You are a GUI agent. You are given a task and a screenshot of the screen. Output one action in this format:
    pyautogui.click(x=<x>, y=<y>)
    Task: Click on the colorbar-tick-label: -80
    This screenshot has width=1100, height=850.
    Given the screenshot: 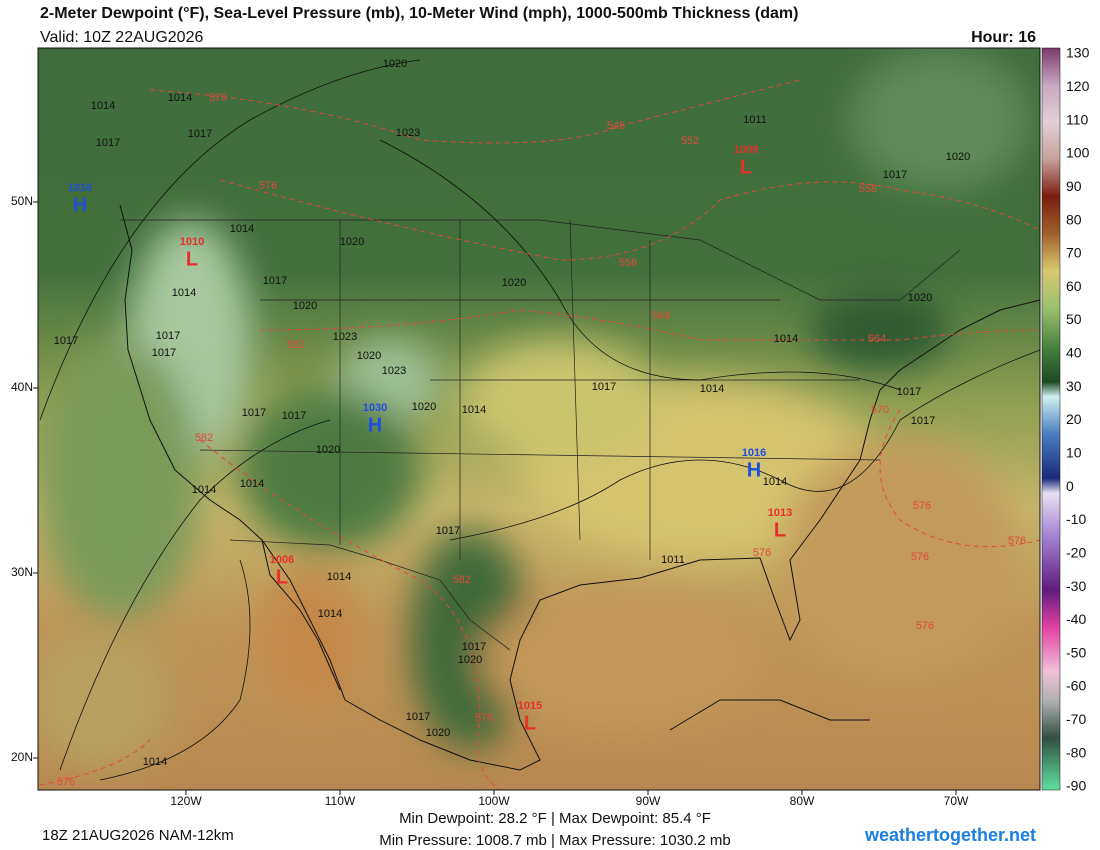 What is the action you would take?
    pyautogui.click(x=1076, y=752)
    